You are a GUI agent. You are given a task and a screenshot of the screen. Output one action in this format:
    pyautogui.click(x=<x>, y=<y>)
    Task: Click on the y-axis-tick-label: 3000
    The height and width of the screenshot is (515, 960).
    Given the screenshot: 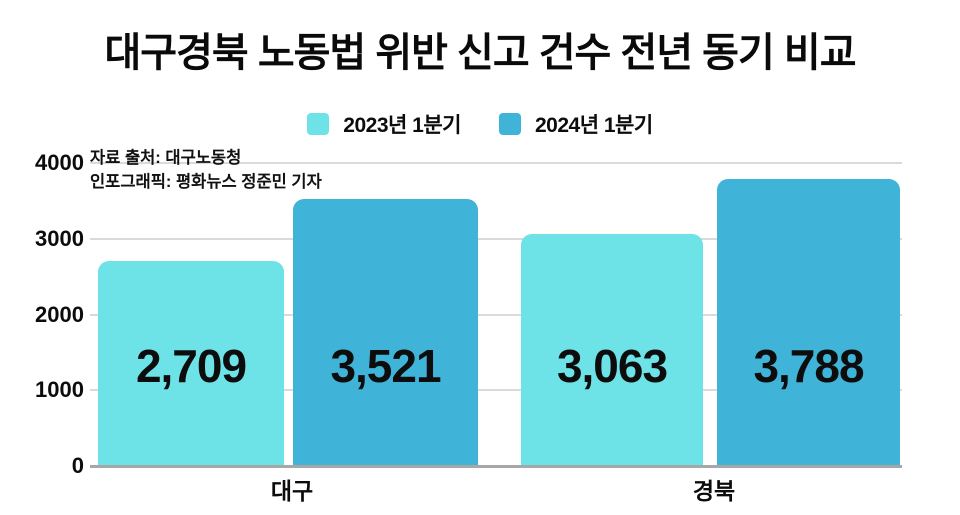 What is the action you would take?
    pyautogui.click(x=59, y=238)
    